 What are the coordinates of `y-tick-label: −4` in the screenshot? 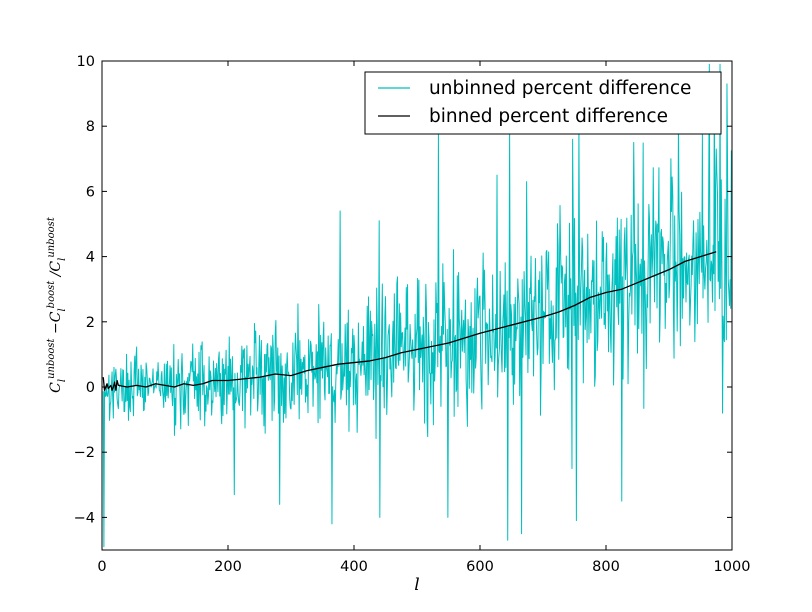 It's located at (84, 518).